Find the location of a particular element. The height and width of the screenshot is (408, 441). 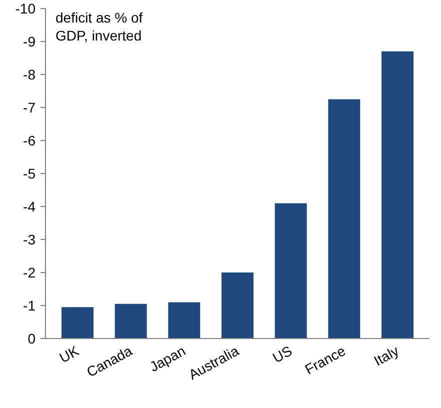

y-tick-label: -4 is located at coordinates (29, 206).